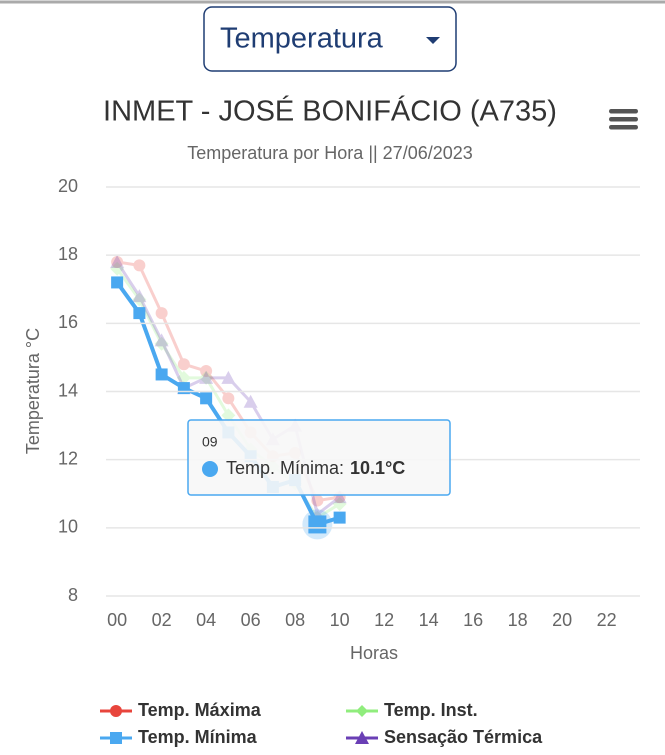 The image size is (665, 755). Describe the element at coordinates (68, 458) in the screenshot. I see `y-tick-label: 12` at that location.